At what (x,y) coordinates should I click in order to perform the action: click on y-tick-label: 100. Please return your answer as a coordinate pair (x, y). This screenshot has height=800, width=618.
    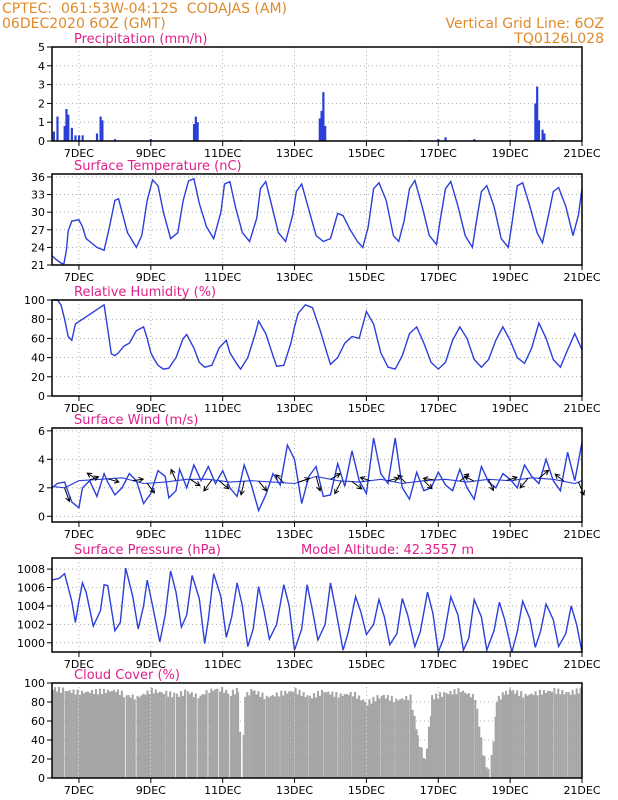
    Looking at the image, I should click on (34, 300).